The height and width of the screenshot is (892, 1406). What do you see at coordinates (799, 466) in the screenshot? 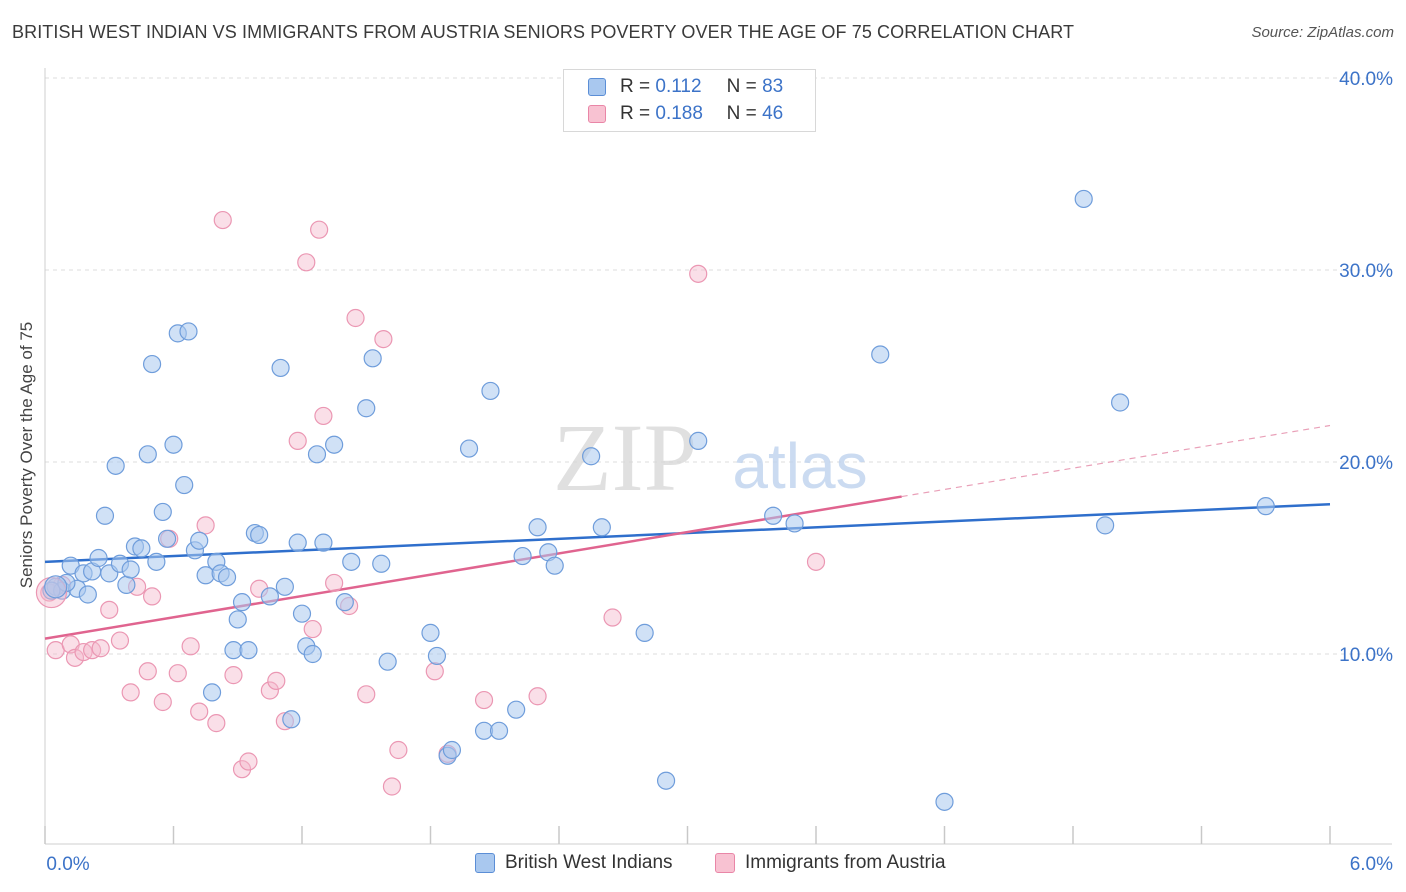
I see `watermark-atlas: atlas` at bounding box center [799, 466].